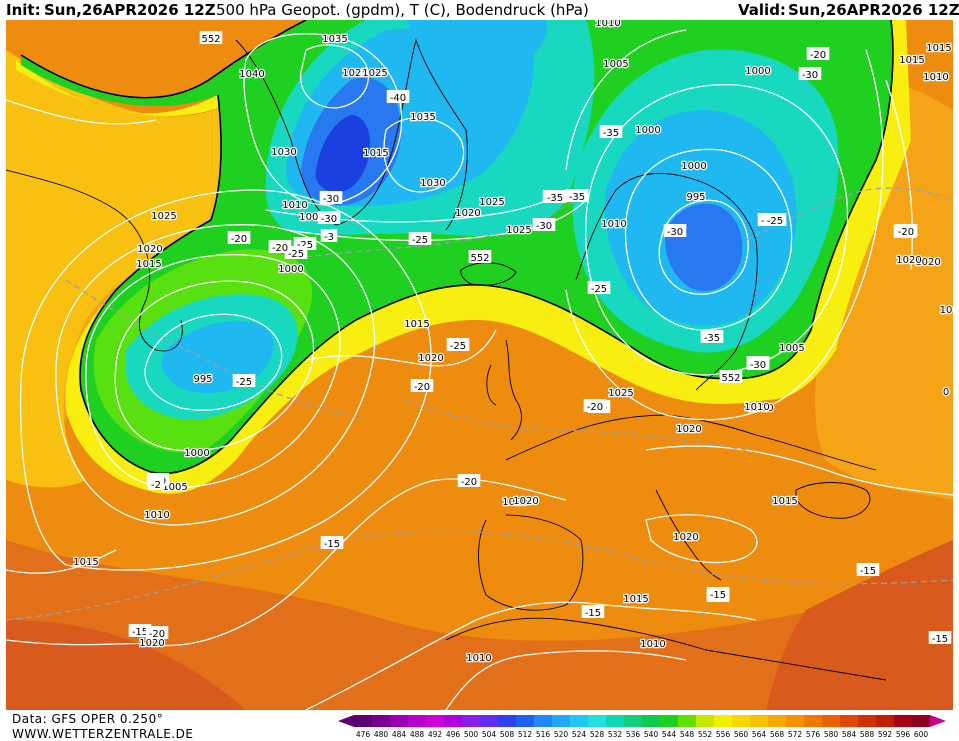 This screenshot has height=741, width=959. I want to click on scale-tick-label: 500, so click(471, 734).